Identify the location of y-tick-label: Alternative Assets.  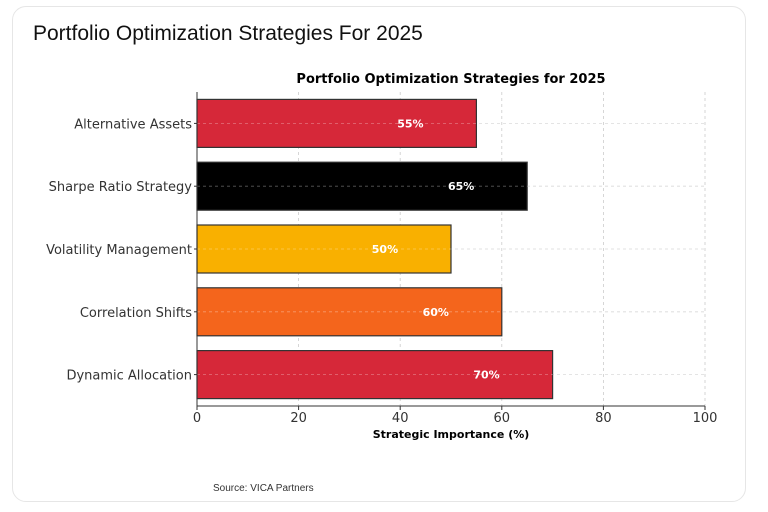
(133, 124).